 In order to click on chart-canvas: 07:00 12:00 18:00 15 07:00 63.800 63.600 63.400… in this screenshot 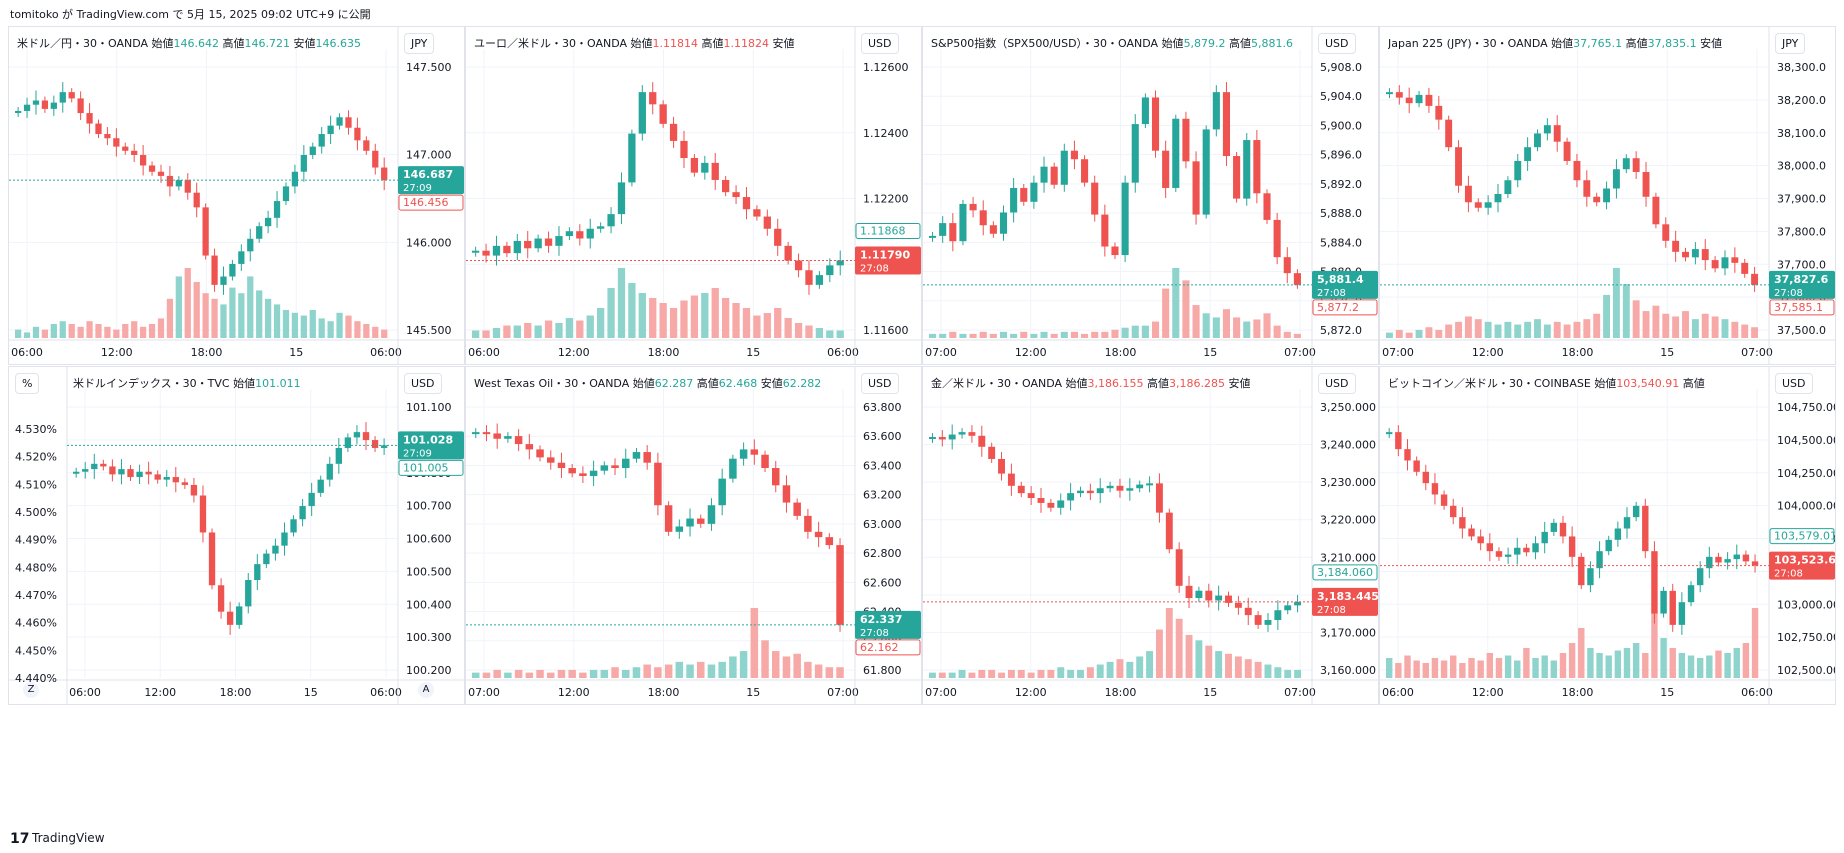, I will do `click(694, 536)`.